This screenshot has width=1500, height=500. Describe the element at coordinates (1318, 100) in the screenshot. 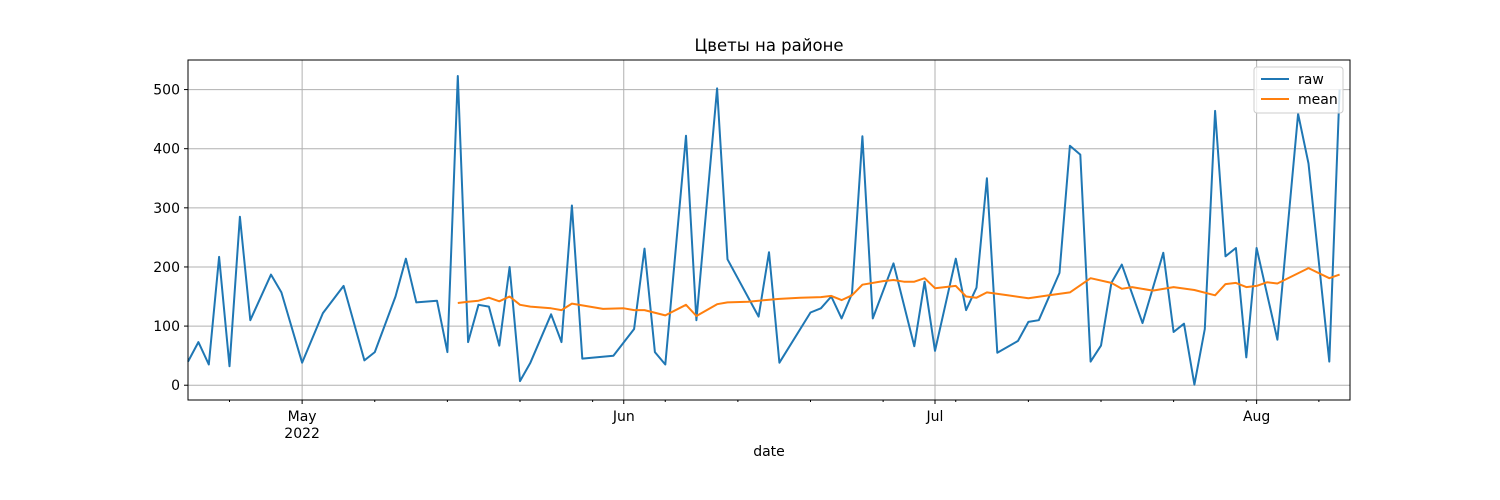

I see `legend-label-mean: mean` at that location.